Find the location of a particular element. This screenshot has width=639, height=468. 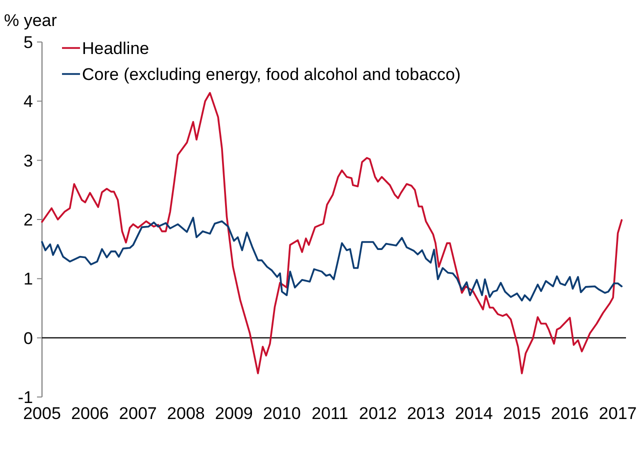

x-tick-label: 2011 is located at coordinates (330, 413).